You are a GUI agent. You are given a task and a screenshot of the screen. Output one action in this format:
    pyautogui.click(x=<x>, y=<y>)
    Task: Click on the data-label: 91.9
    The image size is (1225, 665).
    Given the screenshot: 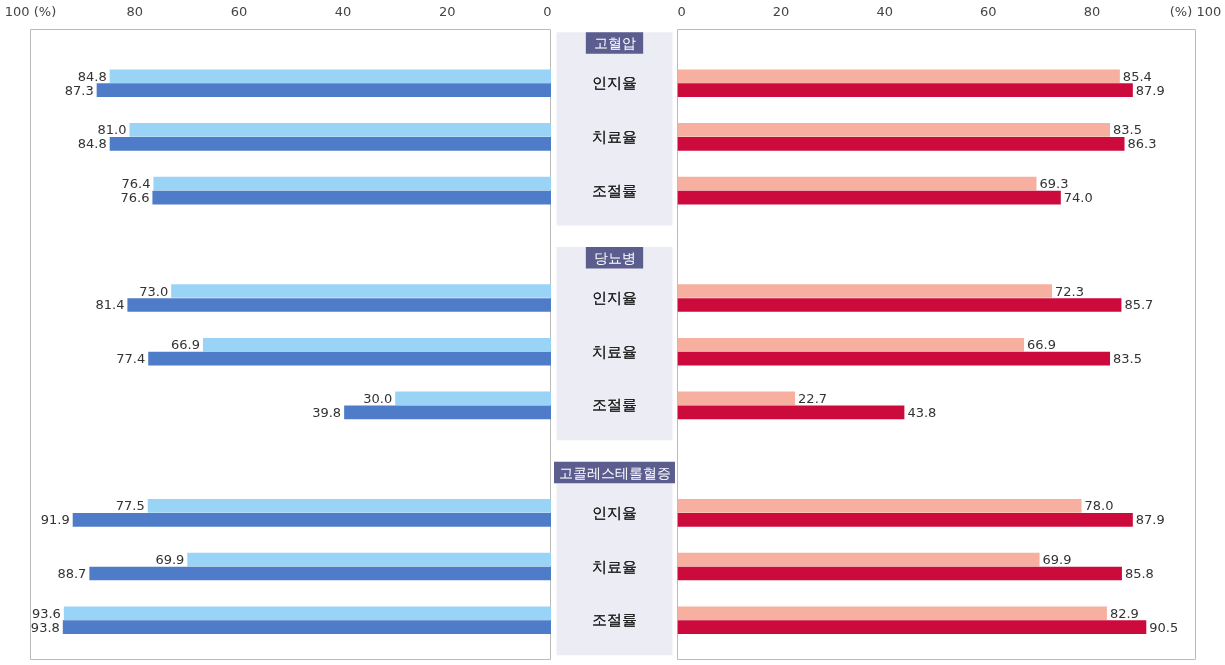 What is the action you would take?
    pyautogui.click(x=55, y=520)
    